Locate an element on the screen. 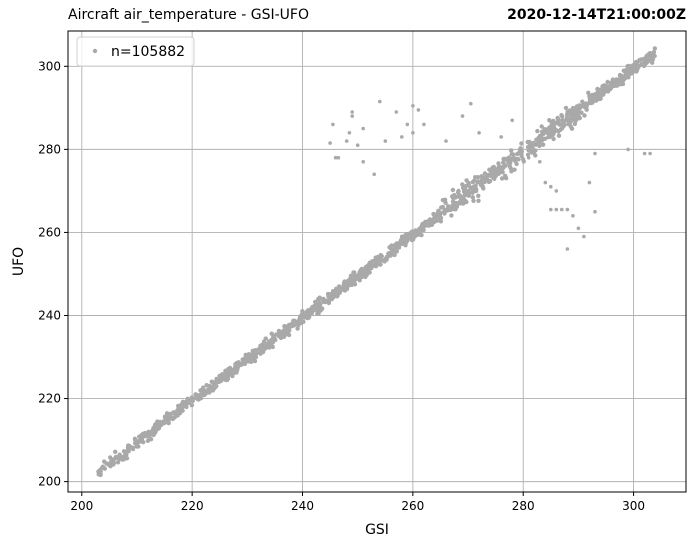 Image resolution: width=696 pixels, height=546 pixels. legend-marker is located at coordinates (95, 51).